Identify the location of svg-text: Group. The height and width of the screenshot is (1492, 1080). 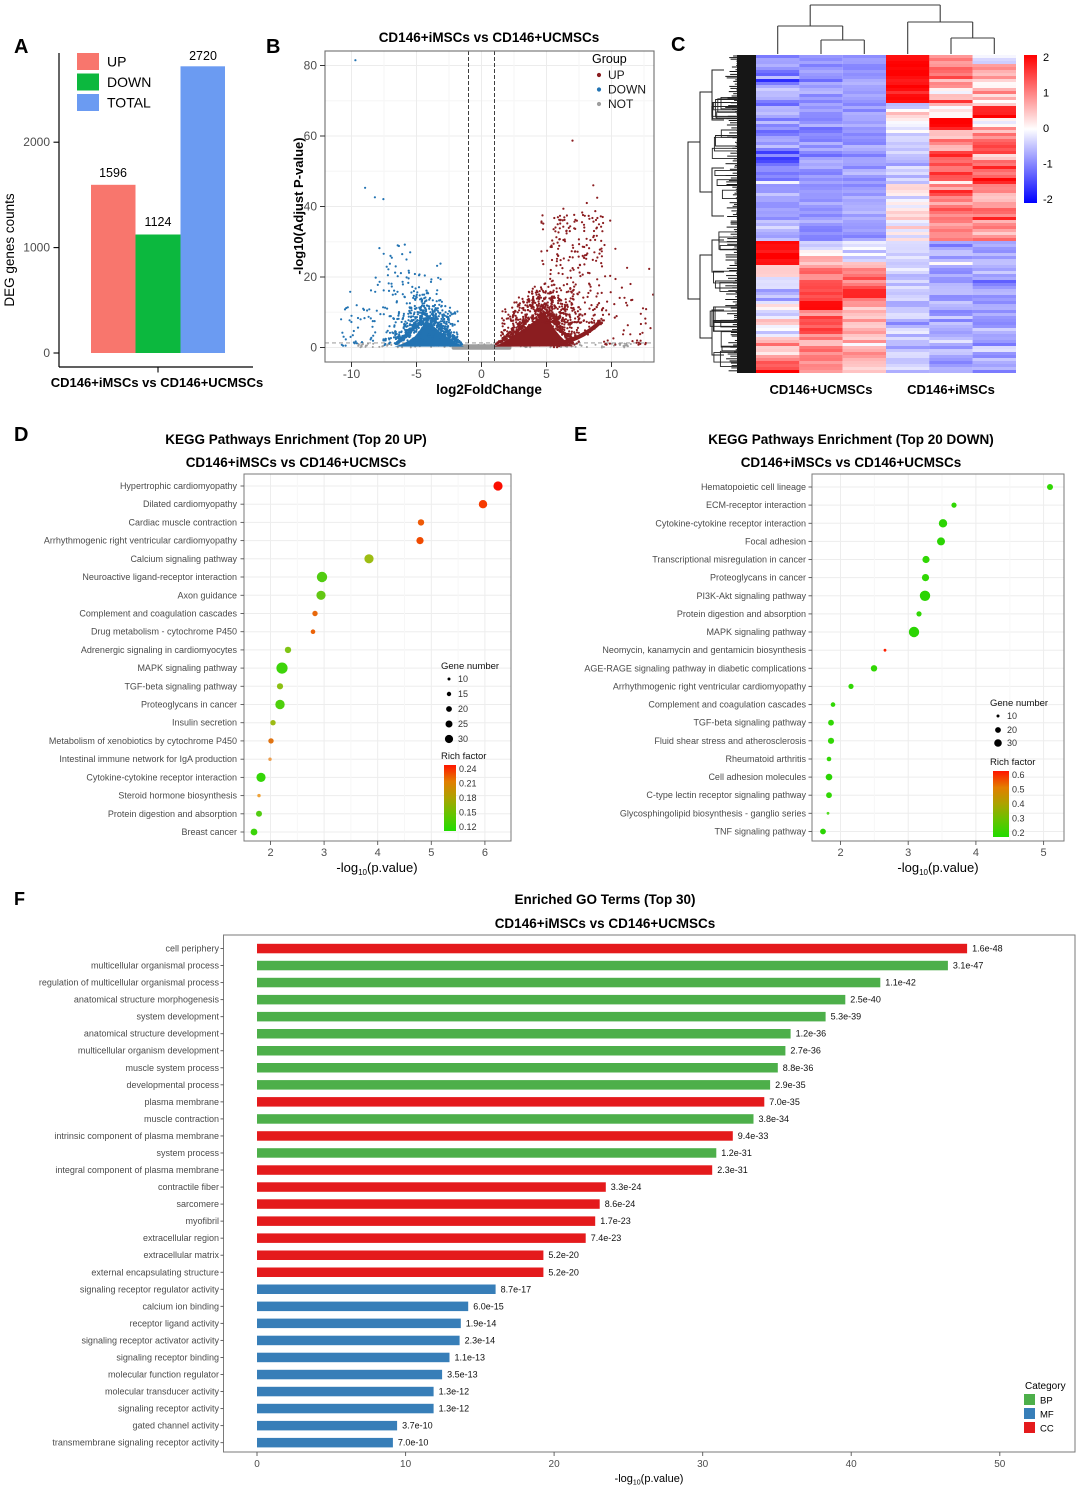
(609, 59).